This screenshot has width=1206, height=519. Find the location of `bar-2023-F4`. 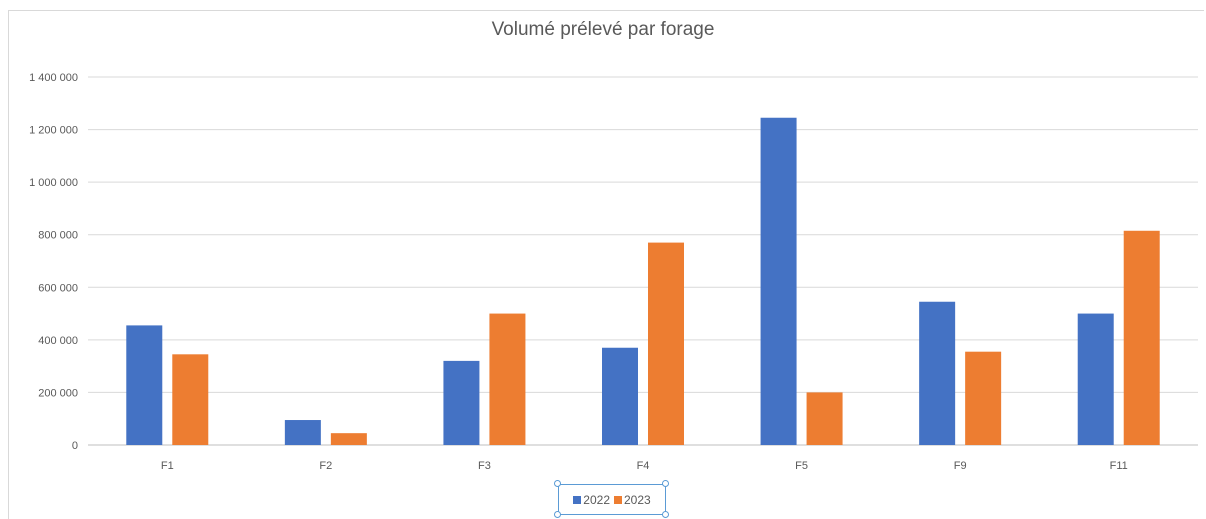

bar-2023-F4 is located at coordinates (666, 343).